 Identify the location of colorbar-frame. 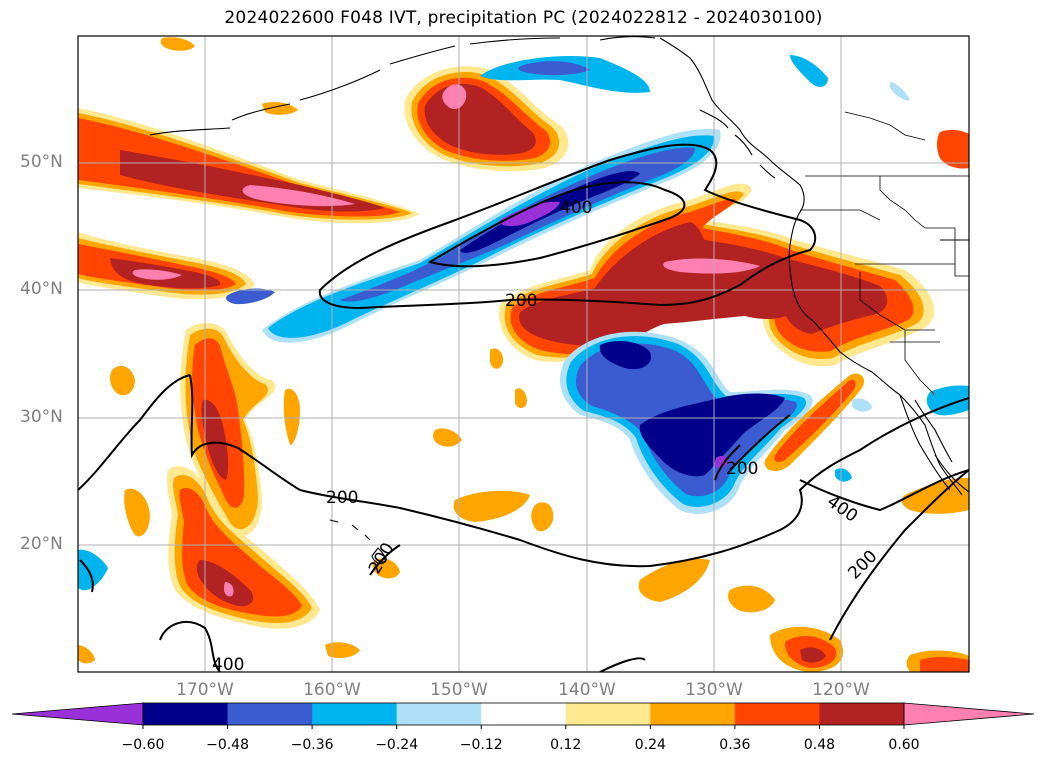
(523, 714).